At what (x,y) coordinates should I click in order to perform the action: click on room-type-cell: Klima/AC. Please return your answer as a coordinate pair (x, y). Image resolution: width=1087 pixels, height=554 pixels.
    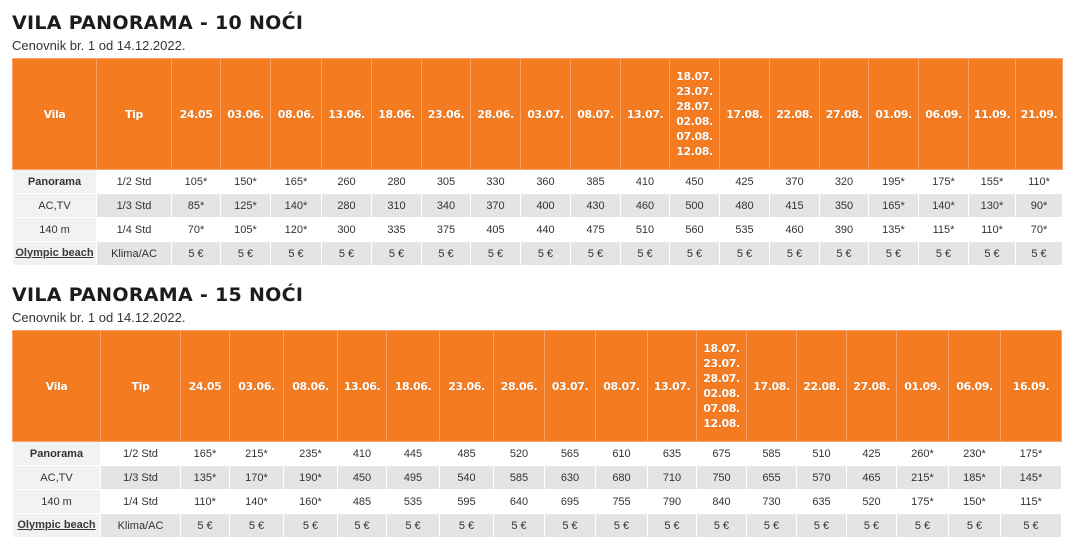
    Looking at the image, I should click on (134, 253).